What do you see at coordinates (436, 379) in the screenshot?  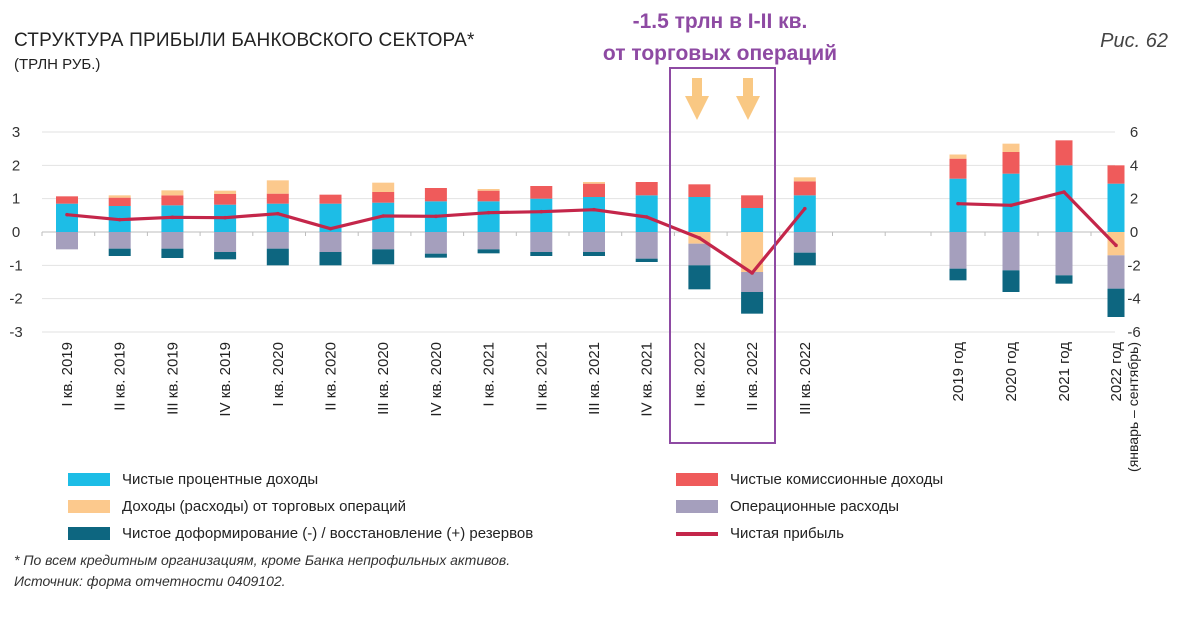 I see `category-label: IV кв. 2020` at bounding box center [436, 379].